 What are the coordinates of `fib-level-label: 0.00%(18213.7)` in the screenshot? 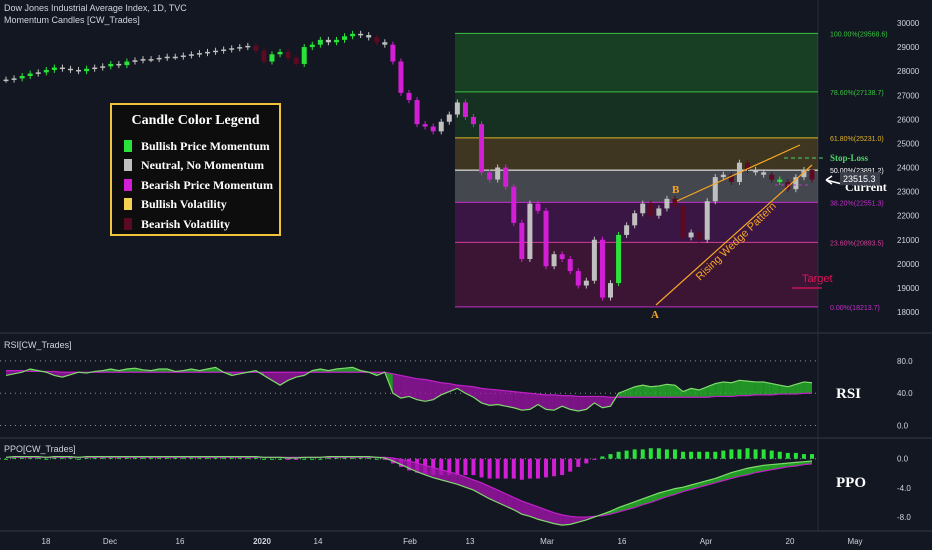 It's located at (855, 308).